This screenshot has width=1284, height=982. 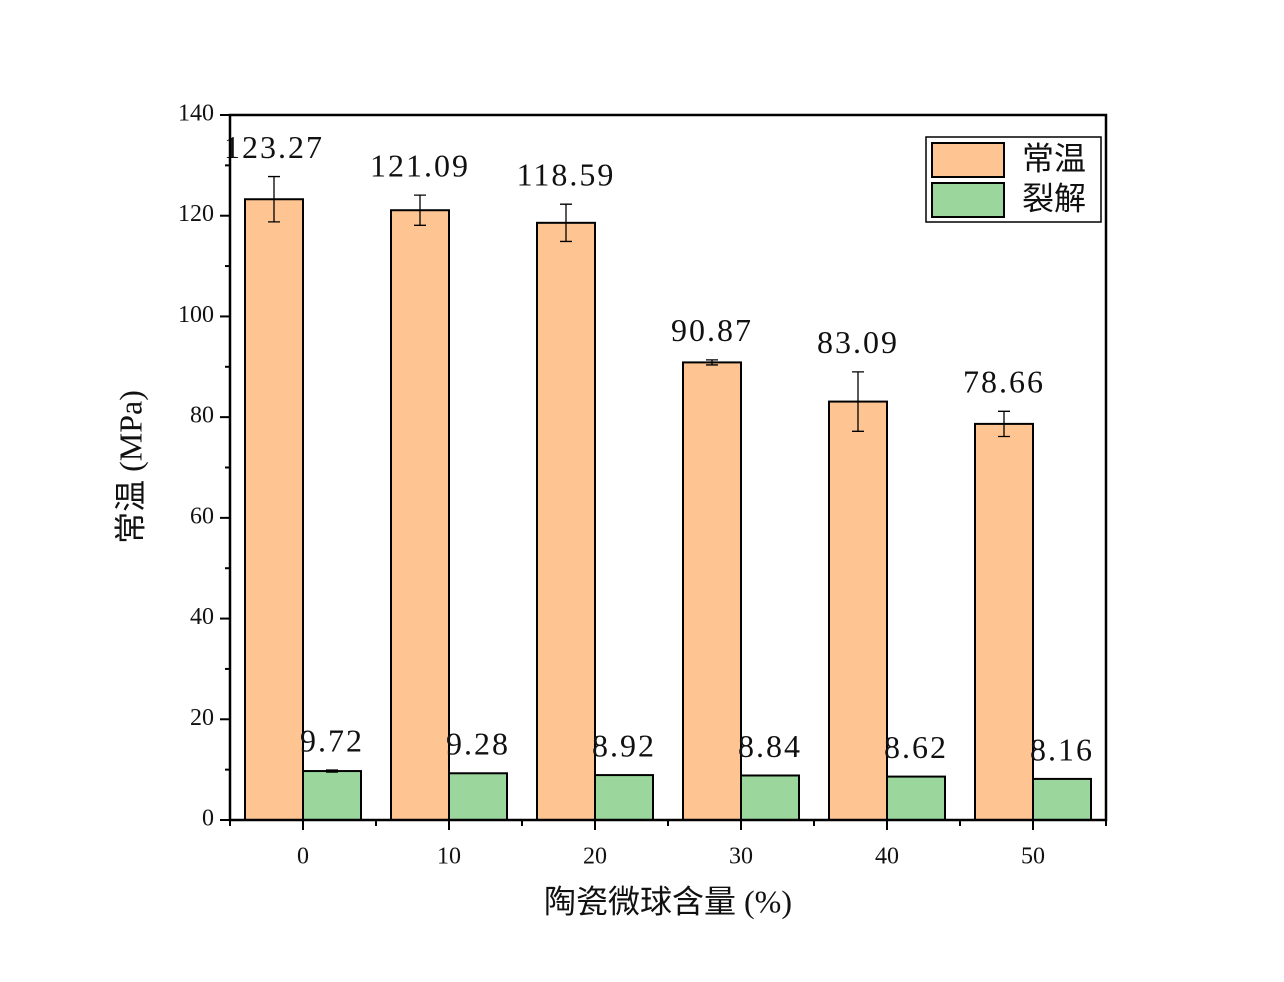 I want to click on value-label: 8.62, so click(x=916, y=747).